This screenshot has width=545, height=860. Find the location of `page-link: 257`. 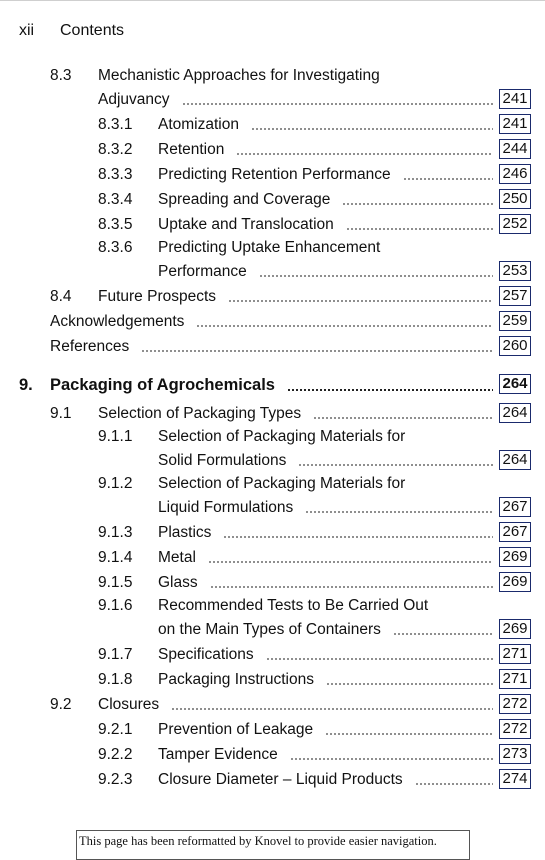

page-link: 257 is located at coordinates (515, 296).